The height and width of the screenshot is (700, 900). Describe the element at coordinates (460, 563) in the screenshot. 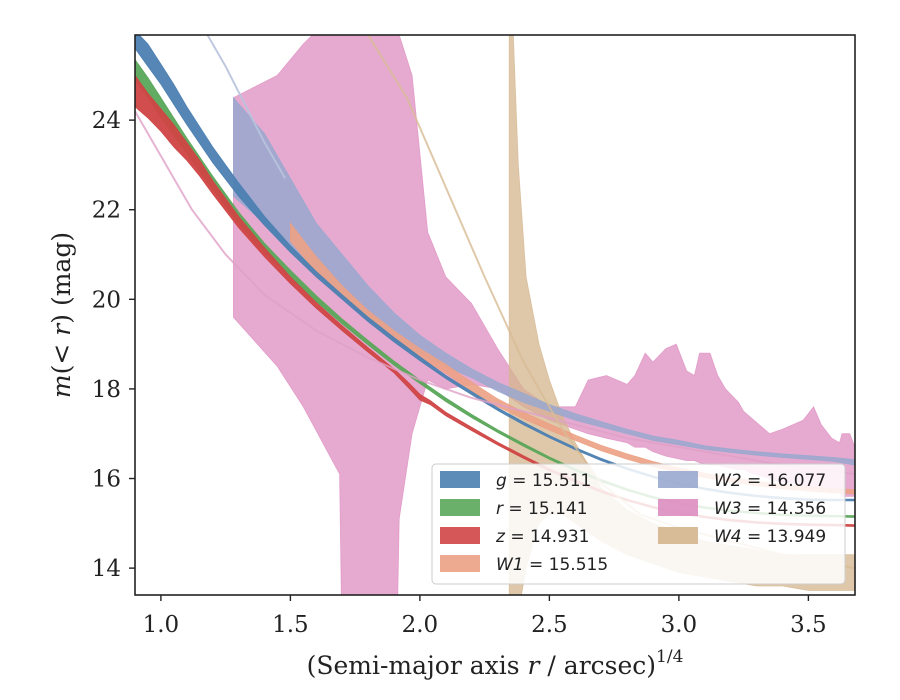

I see `legend-swatch-W1` at that location.